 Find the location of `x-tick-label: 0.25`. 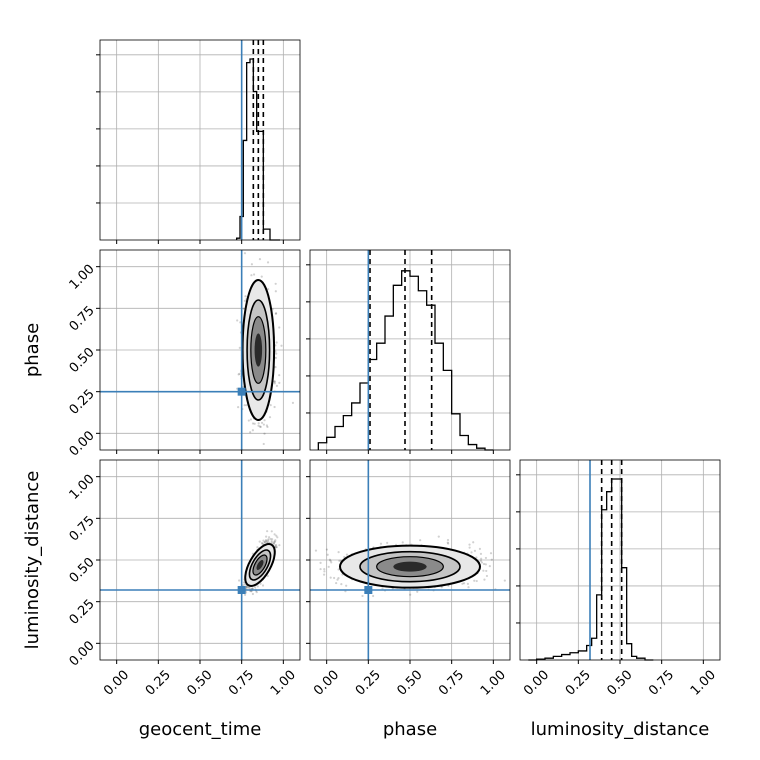

x-tick-label: 0.25 is located at coordinates (368, 683).